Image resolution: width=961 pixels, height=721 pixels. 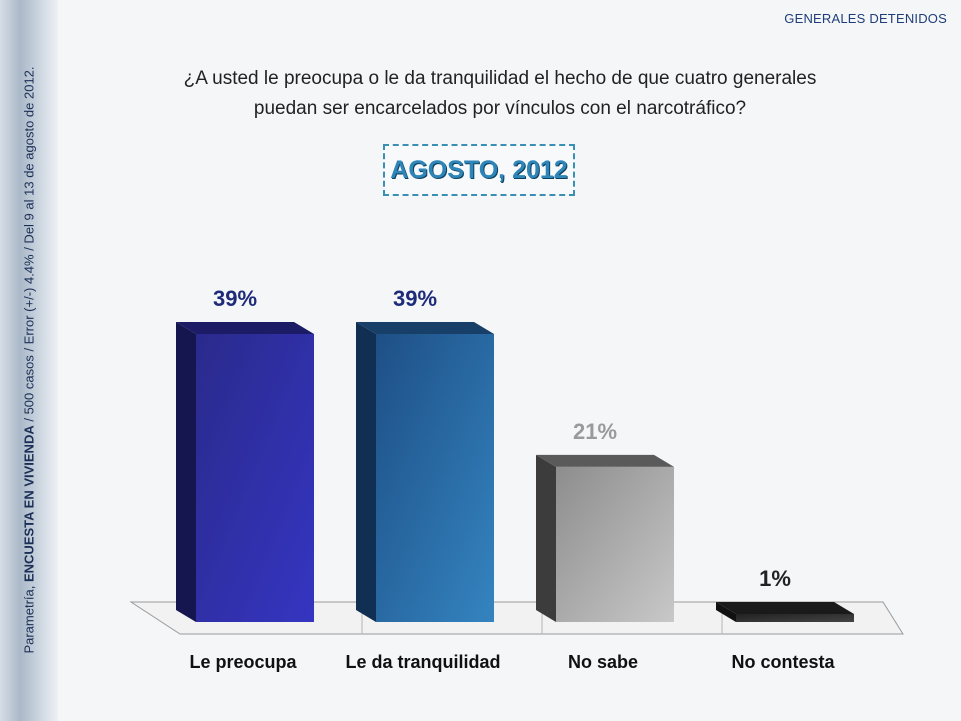 What do you see at coordinates (595, 431) in the screenshot?
I see `value-label-no-sabe: 21%` at bounding box center [595, 431].